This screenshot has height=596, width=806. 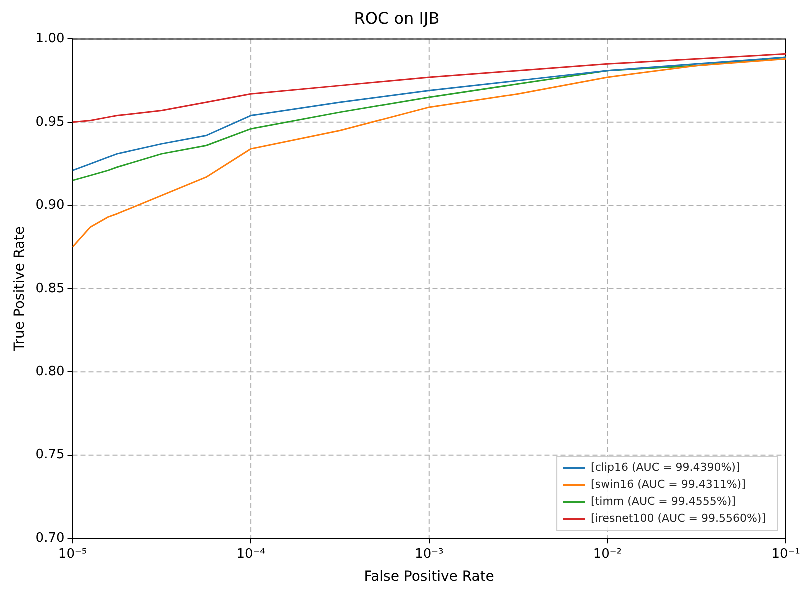 What do you see at coordinates (663, 501) in the screenshot?
I see `legend-label: [timm (AUC = 99.4555%)]` at bounding box center [663, 501].